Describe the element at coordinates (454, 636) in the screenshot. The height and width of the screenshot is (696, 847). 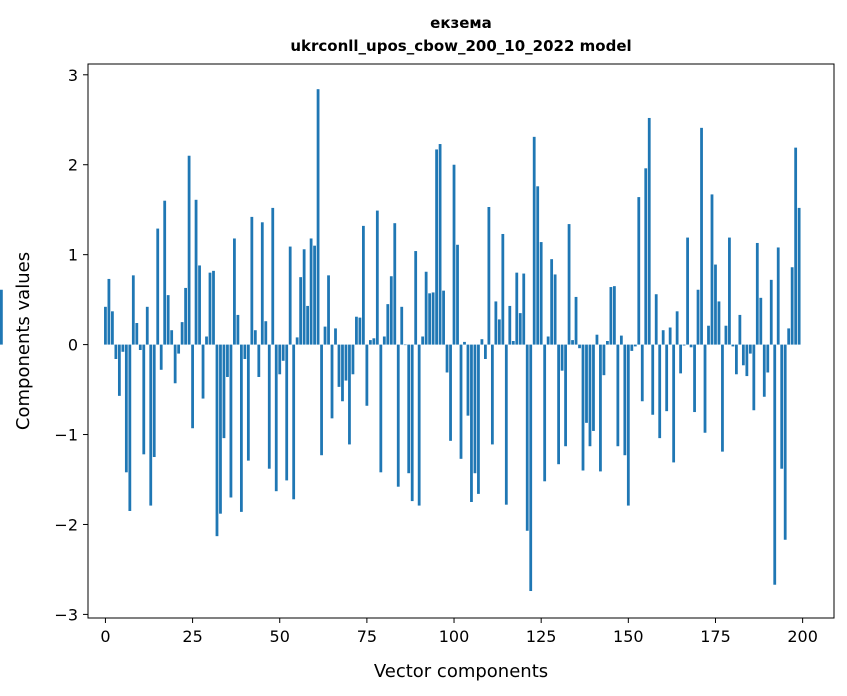
I see `x-tick-label: 100` at that location.